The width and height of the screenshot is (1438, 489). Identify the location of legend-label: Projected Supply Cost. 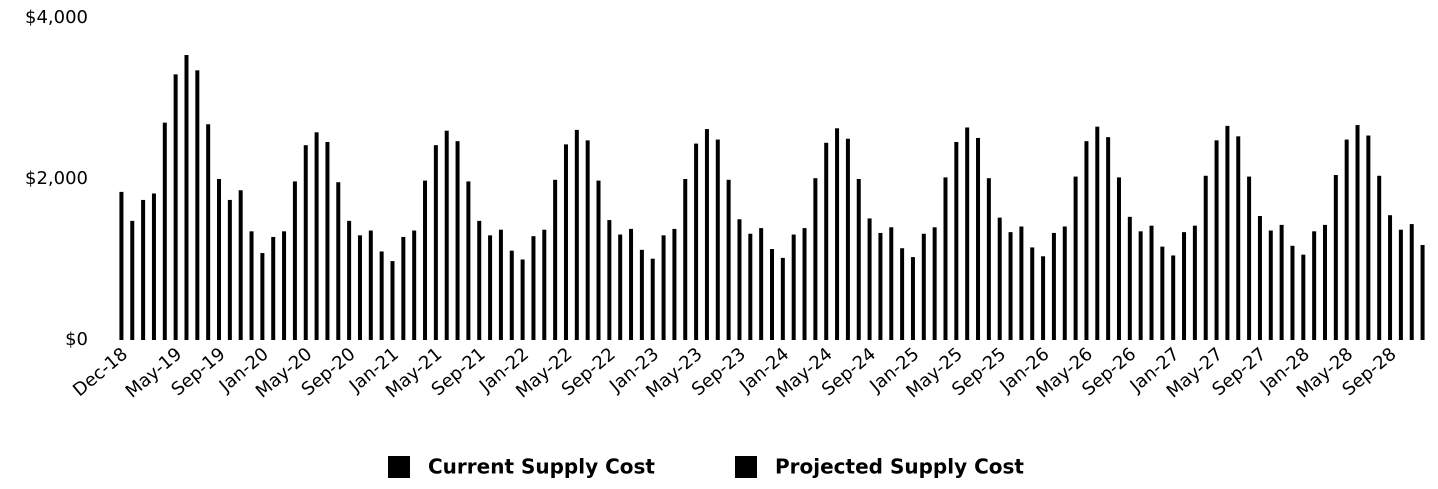
(899, 467).